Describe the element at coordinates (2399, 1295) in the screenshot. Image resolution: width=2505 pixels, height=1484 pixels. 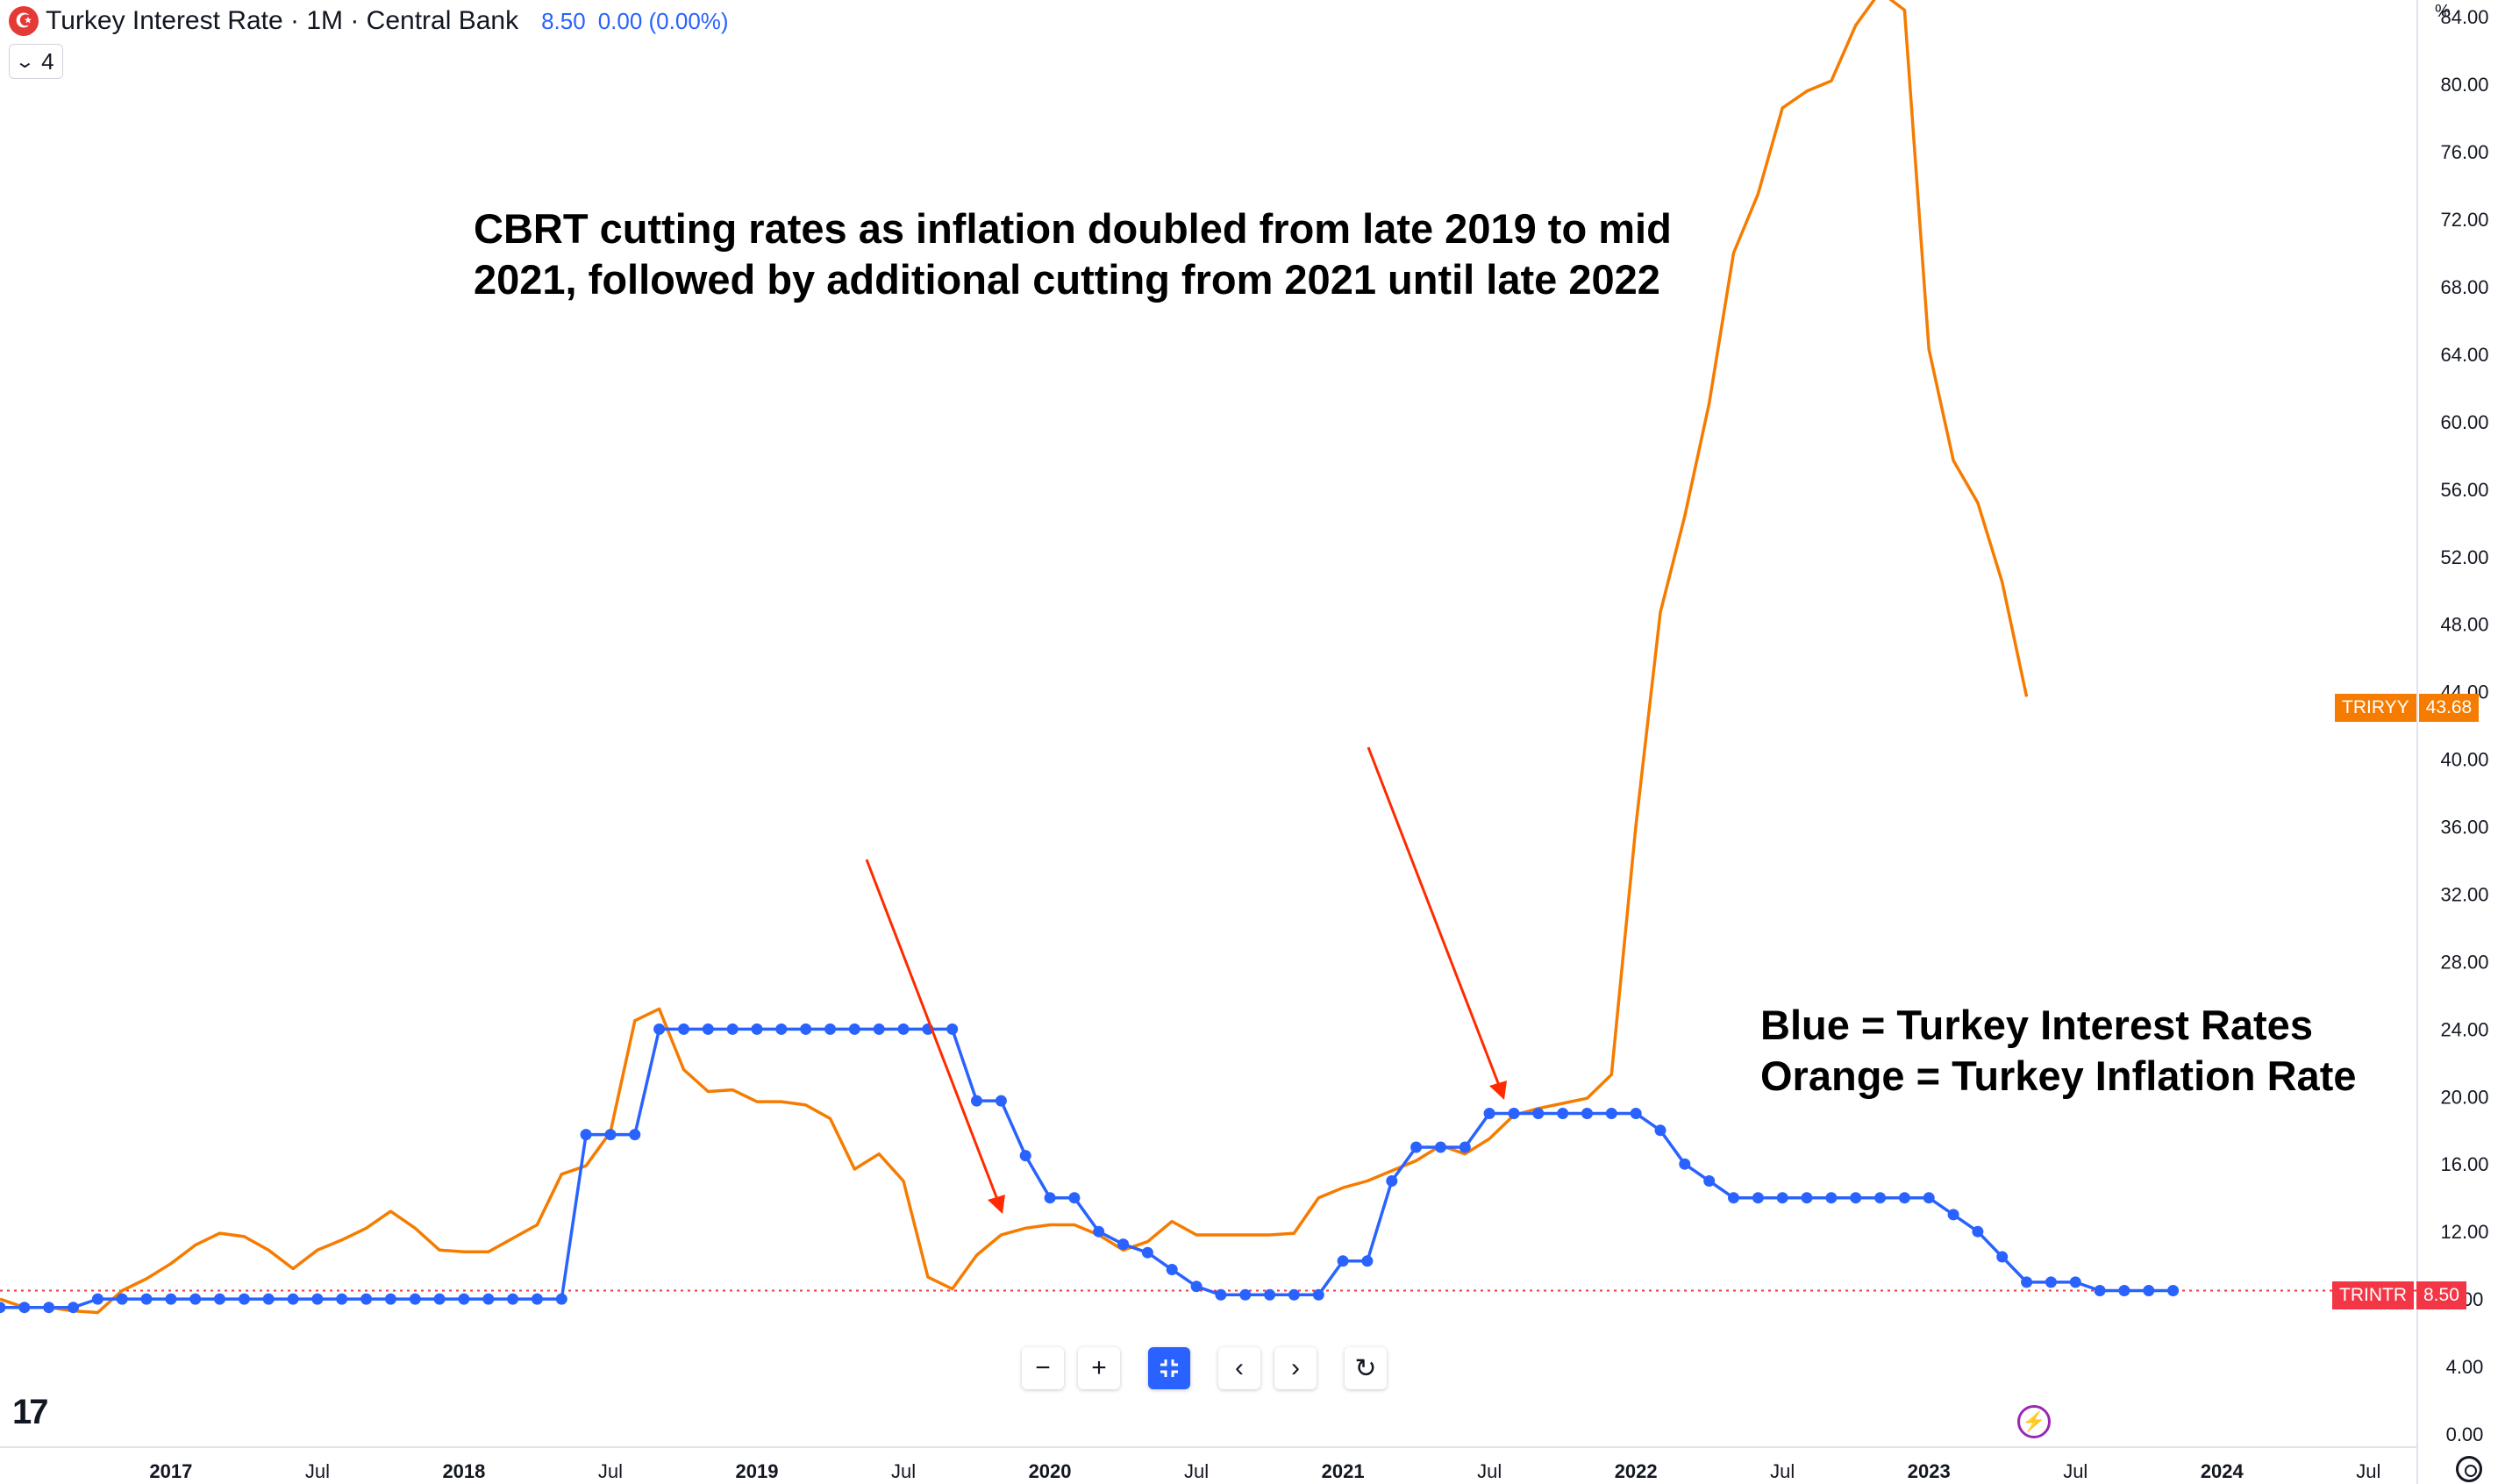
I see `rate-price-tag: TRINTR 8.50` at that location.